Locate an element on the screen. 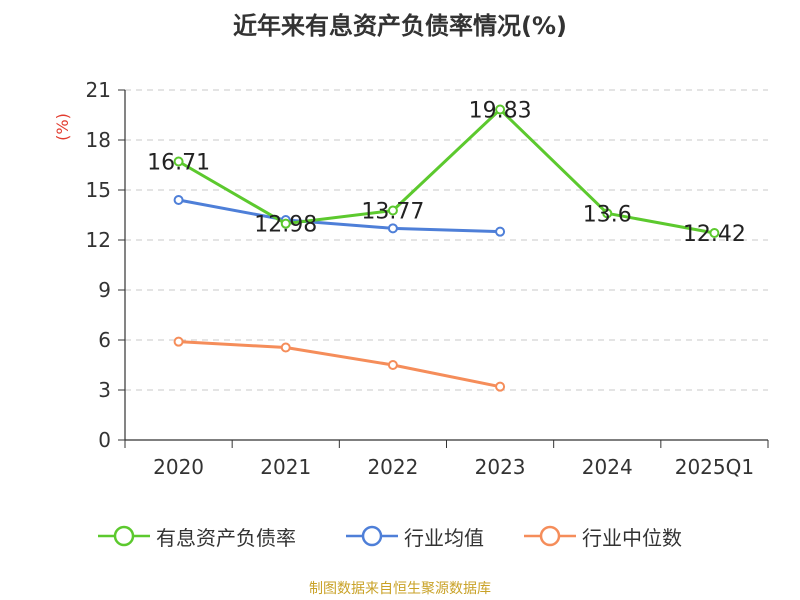 Image resolution: width=800 pixels, height=600 pixels. legend-label-industry-mean: 行业均值 is located at coordinates (444, 537).